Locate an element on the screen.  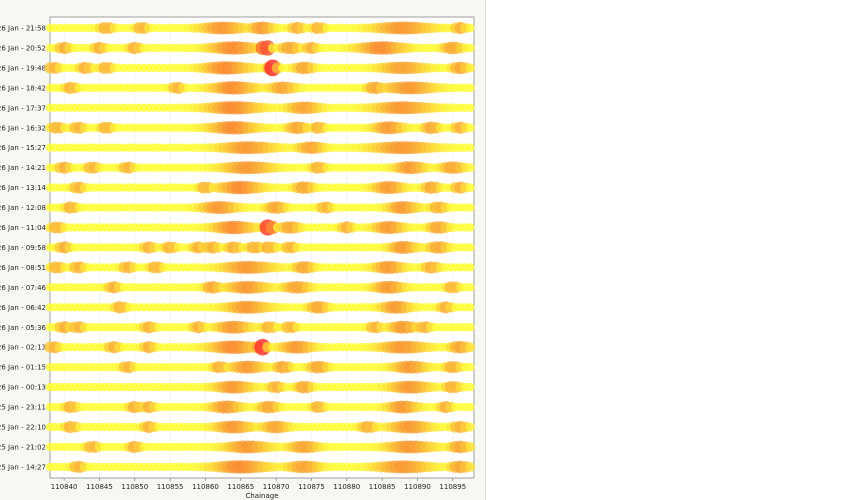
y-tick-label: 26 Jan - 07:46 is located at coordinates (23, 288).